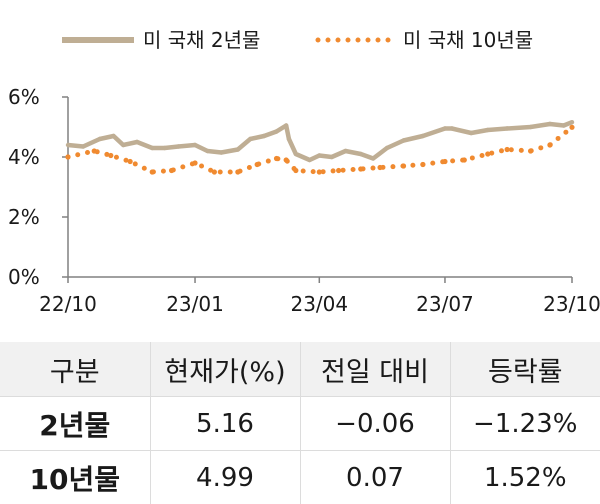 The width and height of the screenshot is (600, 504). Describe the element at coordinates (68, 304) in the screenshot. I see `x-tick-label: 22/10` at that location.